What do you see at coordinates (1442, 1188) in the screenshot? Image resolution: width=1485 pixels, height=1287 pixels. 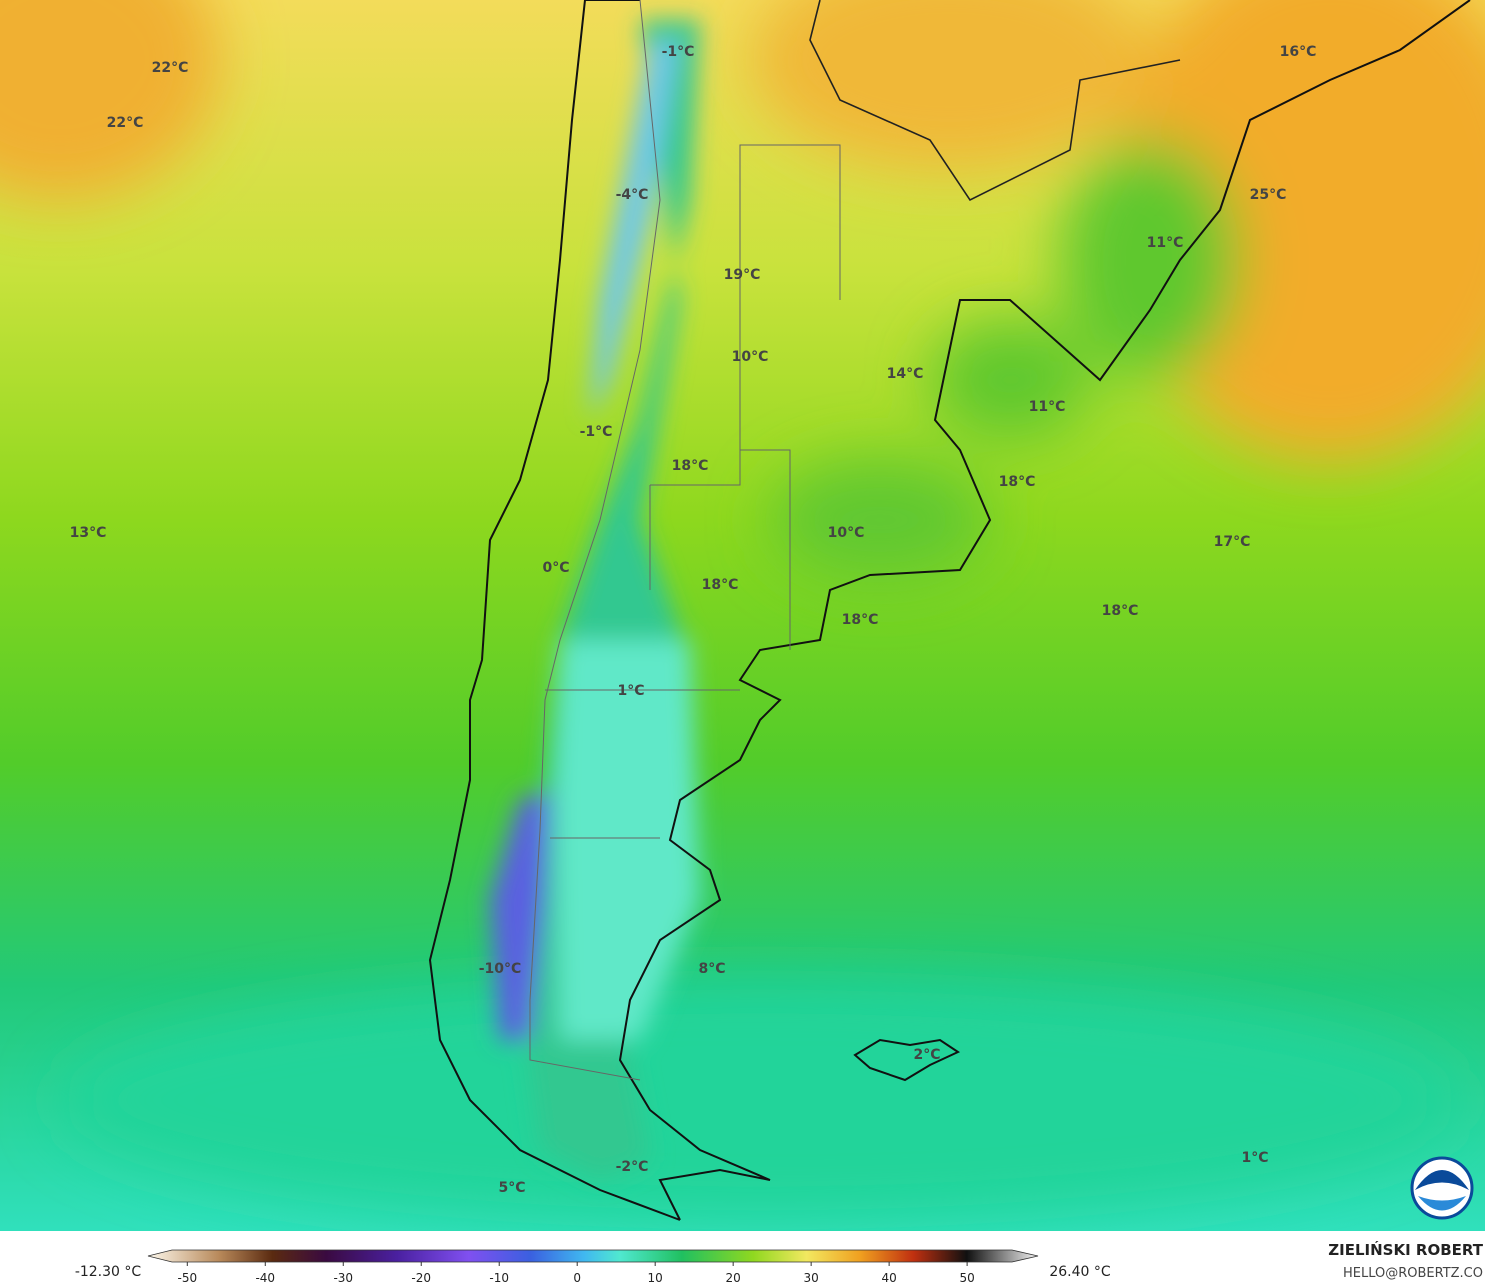 I see `noaa-logo` at bounding box center [1442, 1188].